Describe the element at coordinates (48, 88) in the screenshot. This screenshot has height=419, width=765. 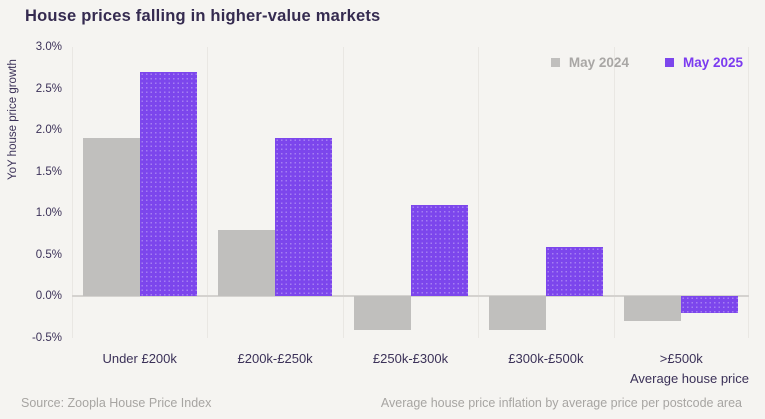
I see `y-tick-label: 2.5%` at that location.